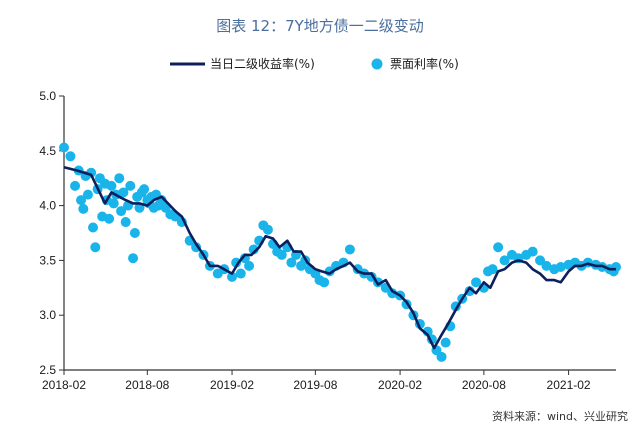 The height and width of the screenshot is (432, 640). What do you see at coordinates (424, 63) in the screenshot?
I see `legend-dot-label: 票面利率(%)` at bounding box center [424, 63].